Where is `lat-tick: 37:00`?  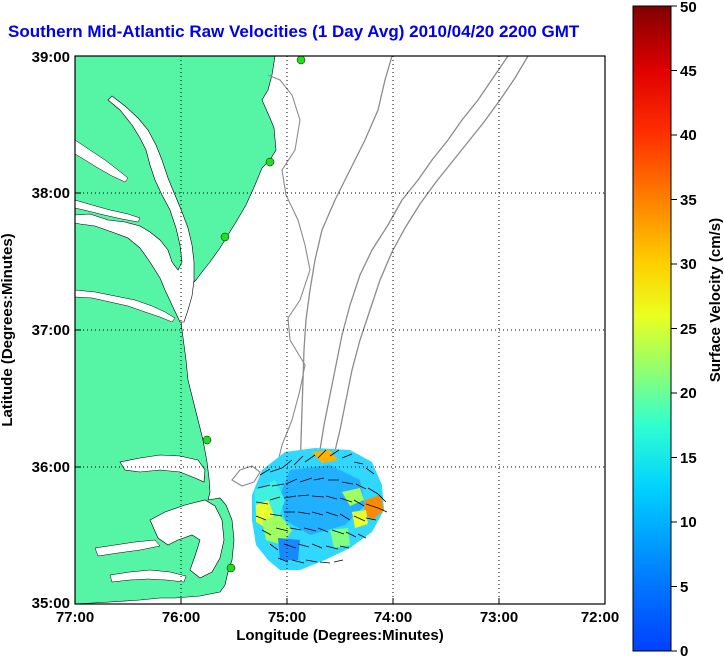 lat-tick: 37:00 is located at coordinates (51, 330).